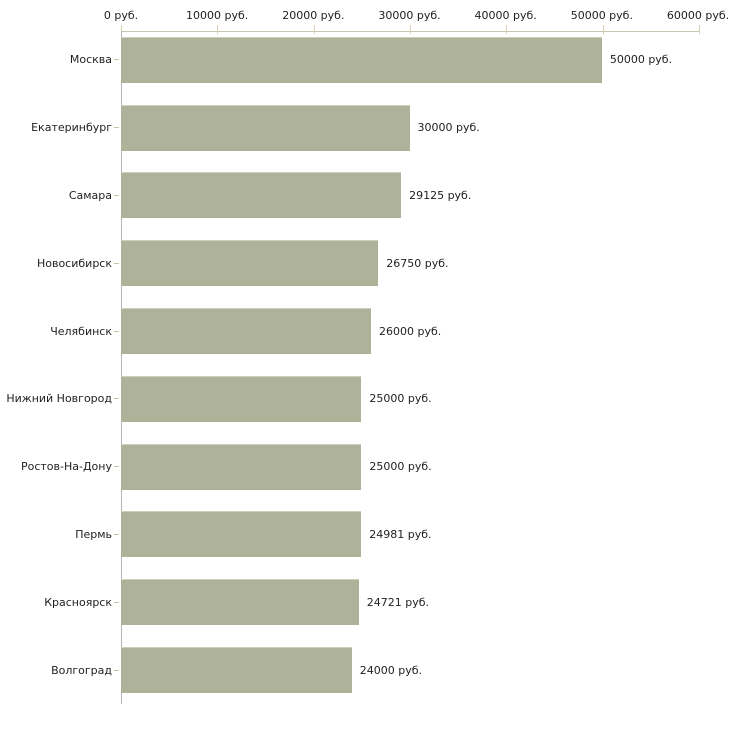  Describe the element at coordinates (400, 534) in the screenshot. I see `value-label: 24981 руб.` at that location.